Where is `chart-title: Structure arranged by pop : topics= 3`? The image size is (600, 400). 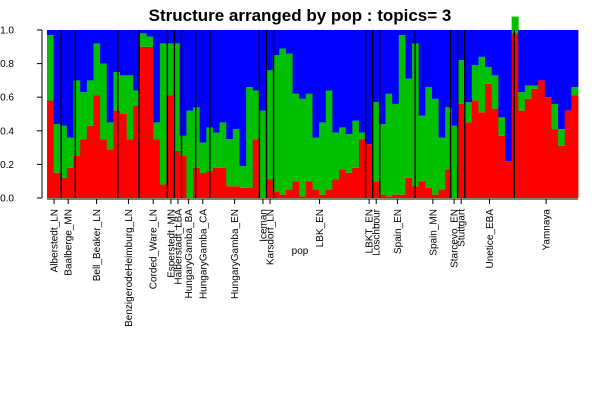 chart-title: Structure arranged by pop : topics= 3 is located at coordinates (300, 15).